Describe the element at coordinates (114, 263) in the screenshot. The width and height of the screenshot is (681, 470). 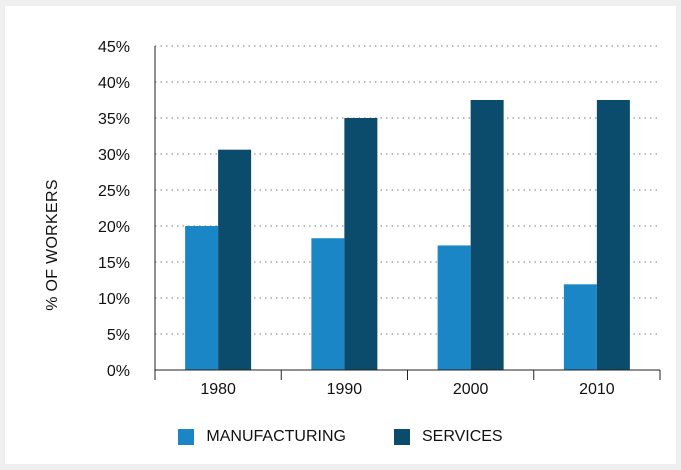
I see `y-tick-label: 15%` at that location.